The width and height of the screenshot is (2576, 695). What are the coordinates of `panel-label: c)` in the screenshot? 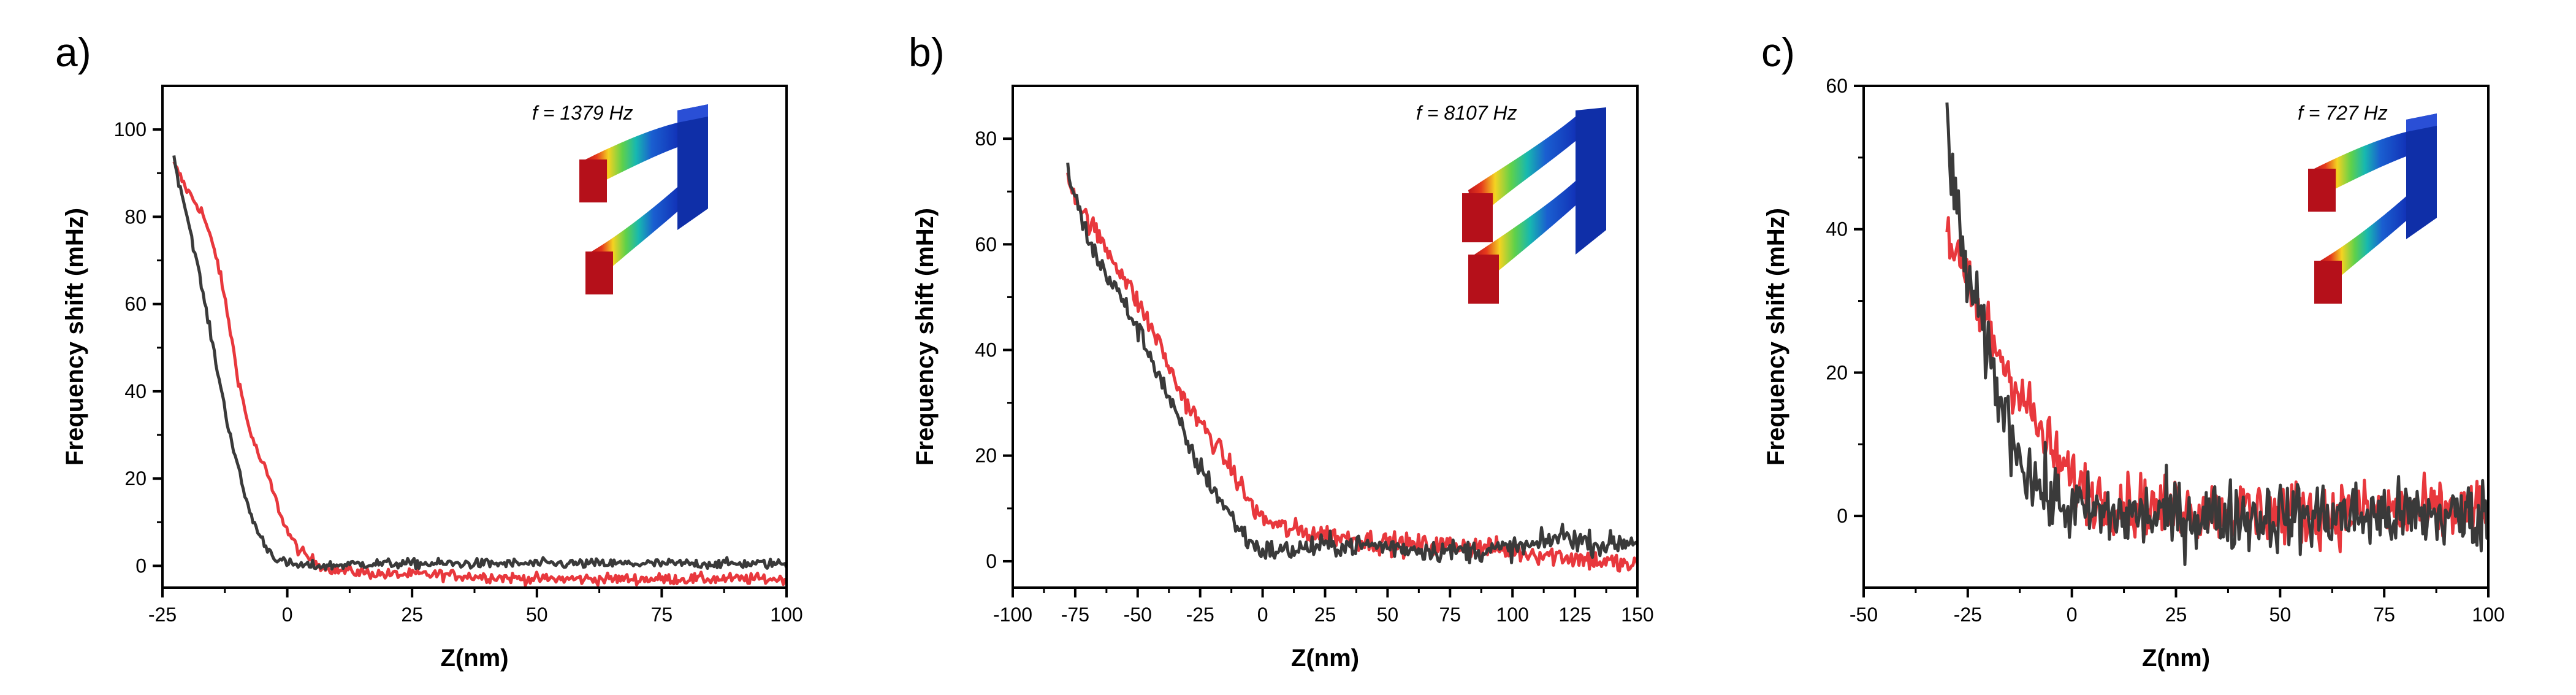 It's located at (1778, 52).